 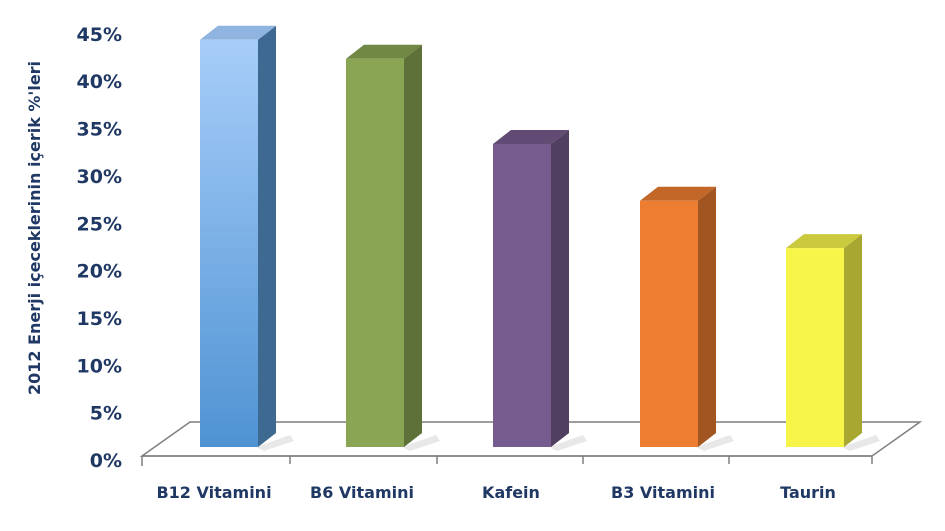 I want to click on y-tick-label: 0%, so click(x=106, y=461).